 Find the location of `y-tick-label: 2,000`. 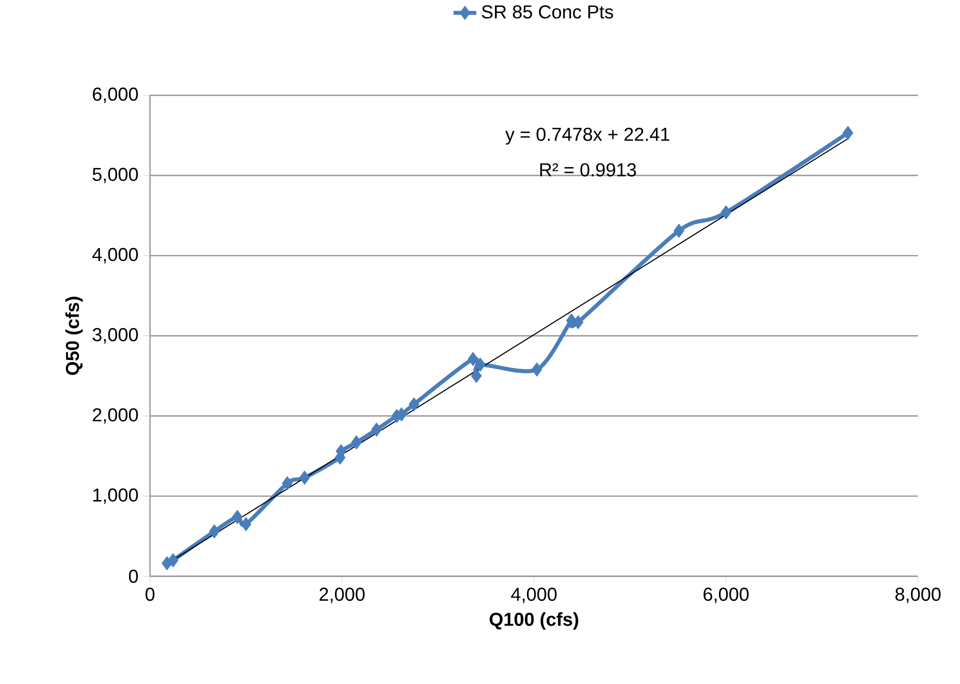

y-tick-label: 2,000 is located at coordinates (115, 416).